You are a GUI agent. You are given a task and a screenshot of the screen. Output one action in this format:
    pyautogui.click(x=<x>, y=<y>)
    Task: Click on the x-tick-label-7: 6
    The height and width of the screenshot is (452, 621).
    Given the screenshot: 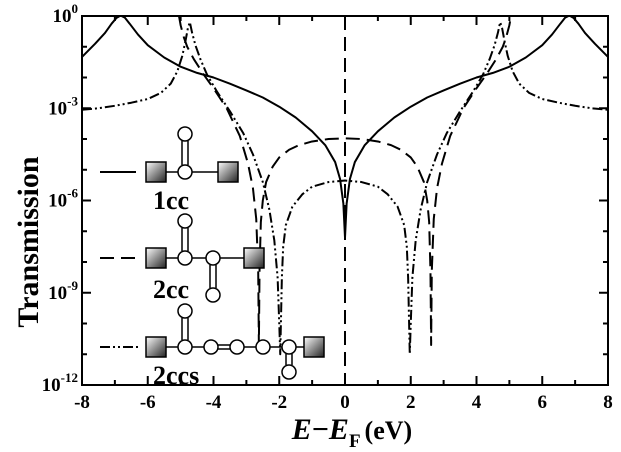 What is the action you would take?
    pyautogui.click(x=543, y=402)
    